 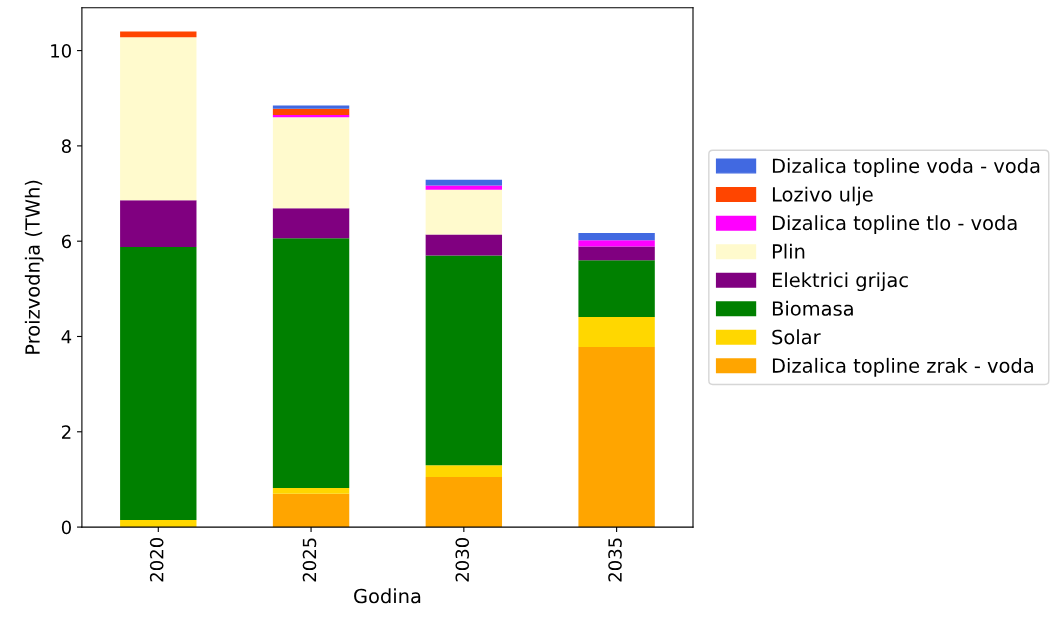 What do you see at coordinates (61, 51) in the screenshot?
I see `y-tick-label: 10` at bounding box center [61, 51].